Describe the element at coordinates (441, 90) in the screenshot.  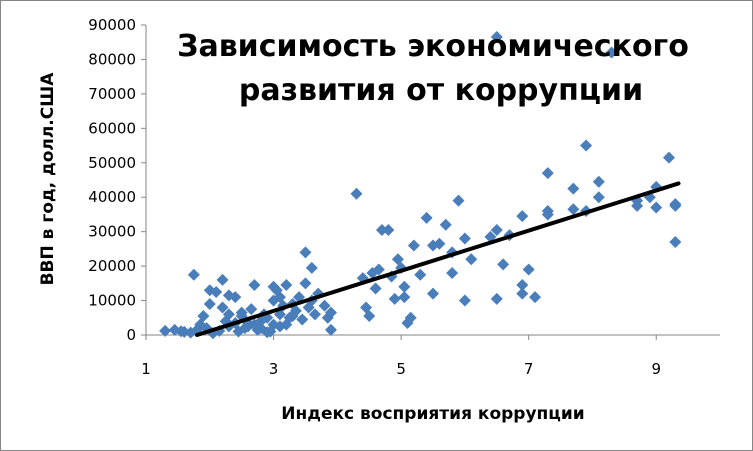
I see `chart-title-line-2: развития от коррупции` at that location.